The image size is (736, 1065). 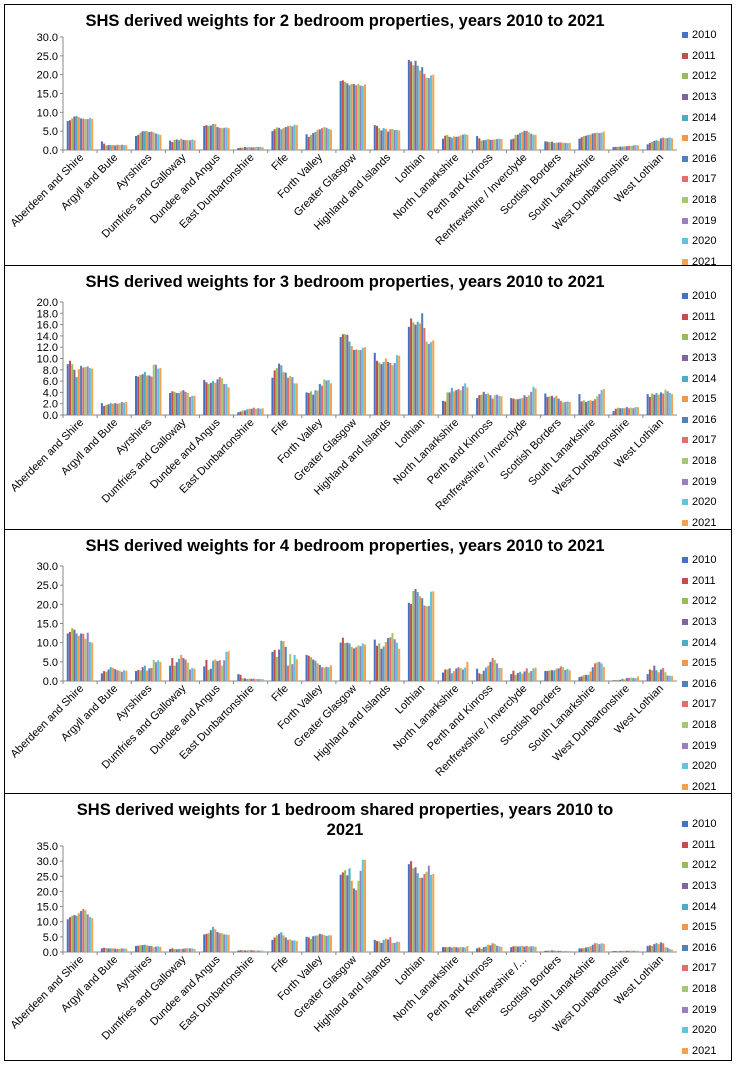 I want to click on legend-label: 2019, so click(x=704, y=745).